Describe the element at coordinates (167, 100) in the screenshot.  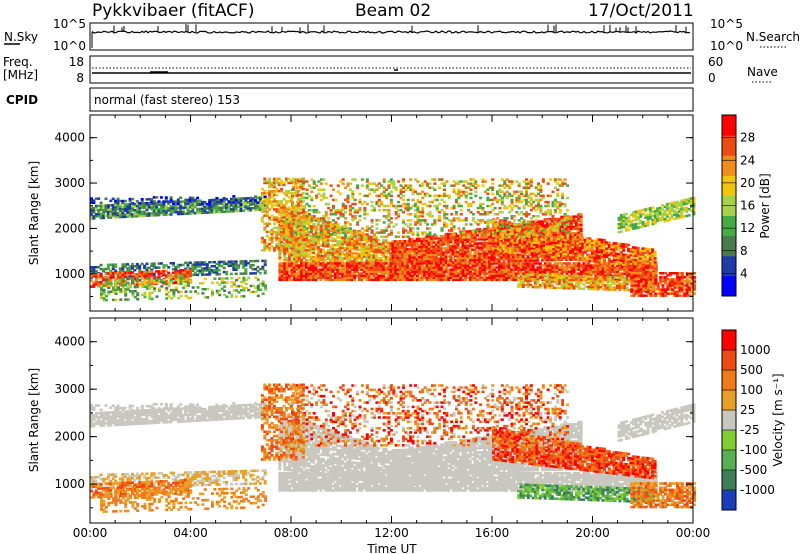
I see `cpid-text: normal (fast stereo) 153` at that location.